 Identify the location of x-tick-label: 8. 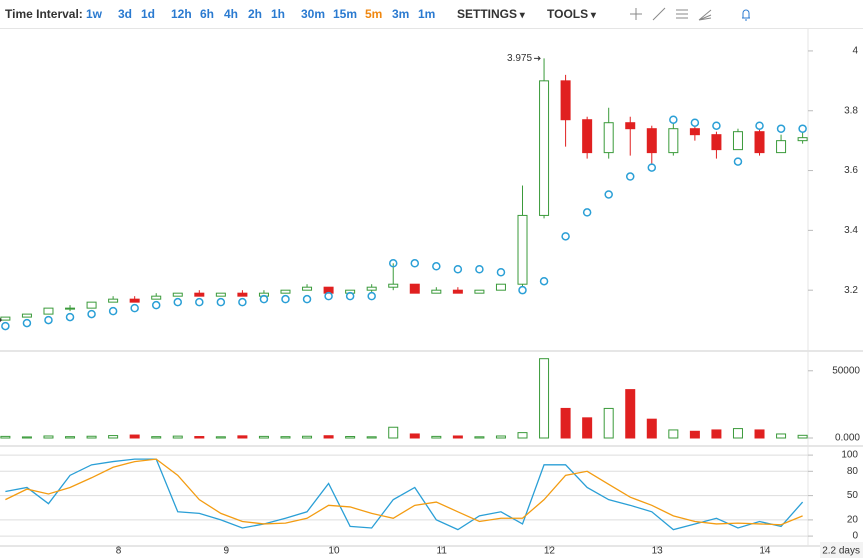
(119, 551).